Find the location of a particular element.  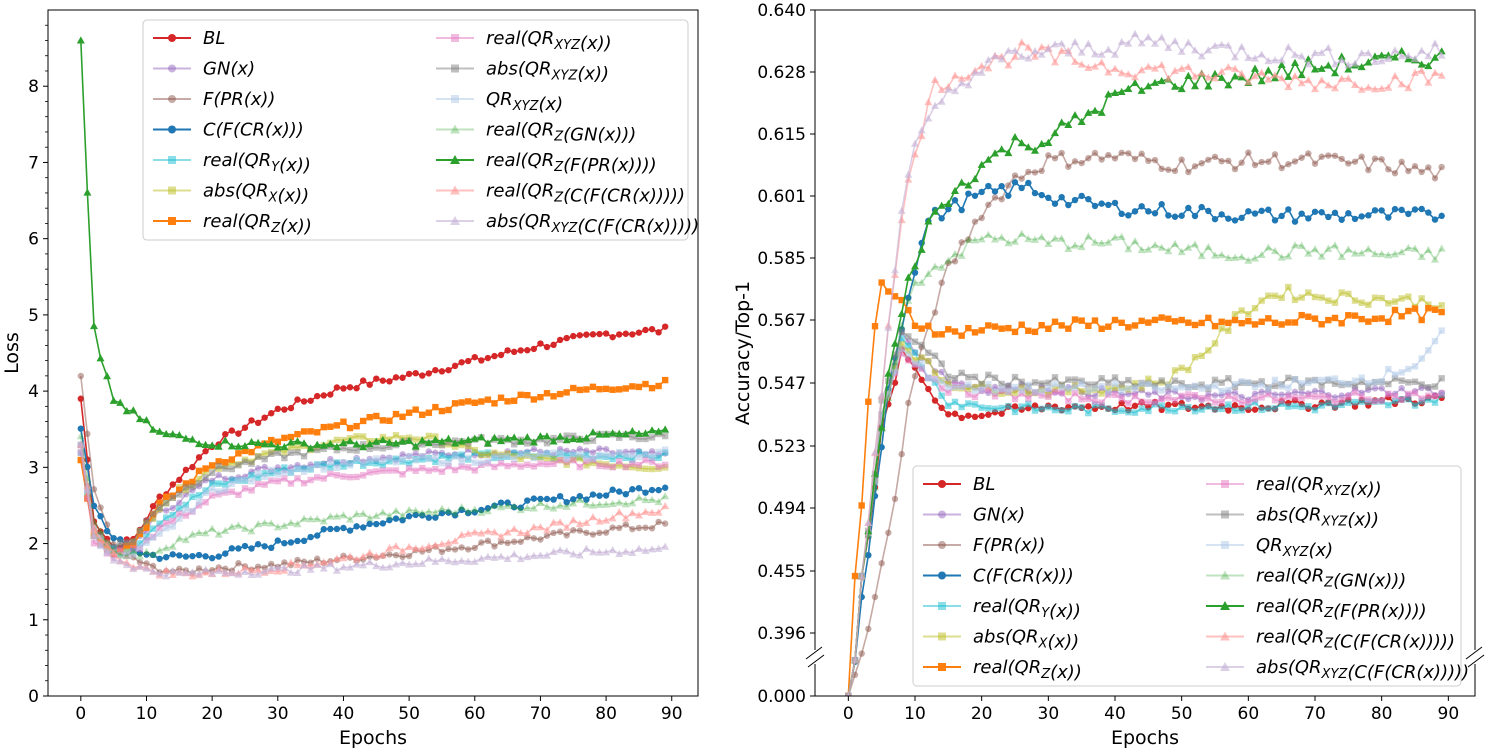

legend-marker is located at coordinates (942, 606).